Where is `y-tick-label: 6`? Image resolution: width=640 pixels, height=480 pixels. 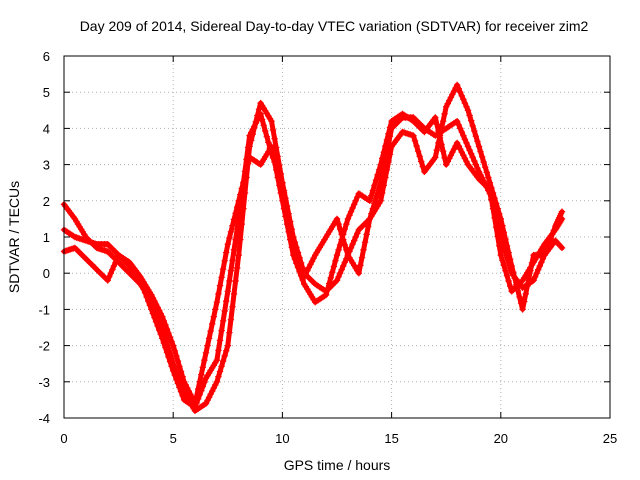
y-tick-label: 6 is located at coordinates (46, 56).